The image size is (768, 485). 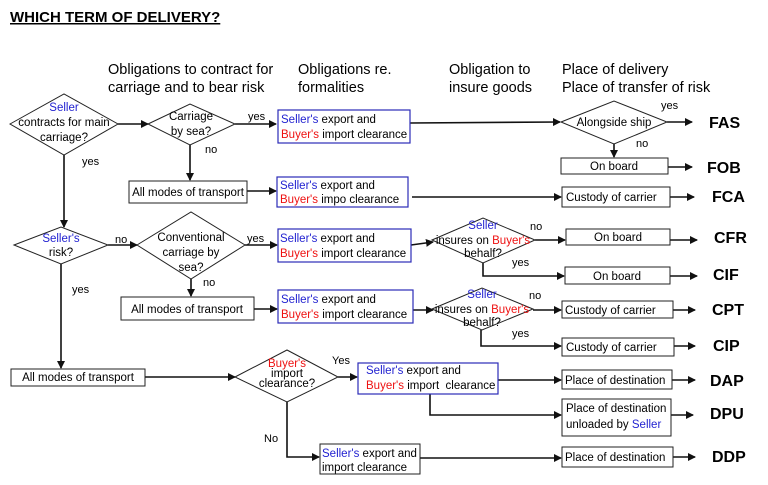 I want to click on page-title: WHICH TERM OF DELIVERY?, so click(x=115, y=17).